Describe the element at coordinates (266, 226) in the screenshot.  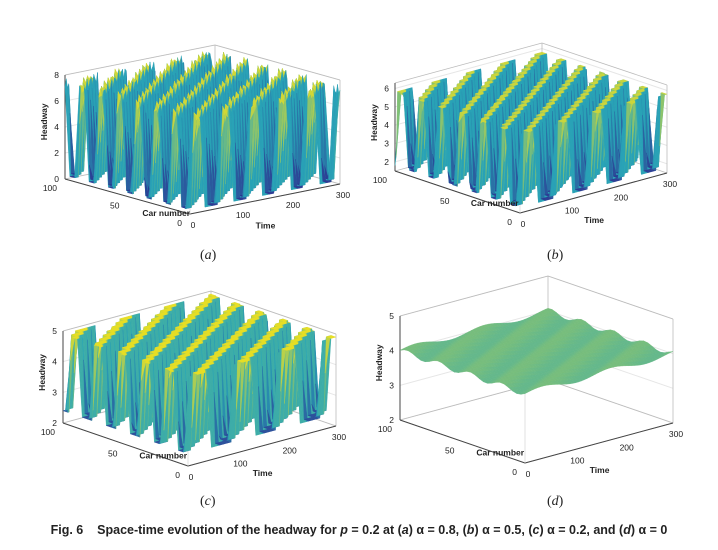
I see `x-axis-label: Time` at that location.